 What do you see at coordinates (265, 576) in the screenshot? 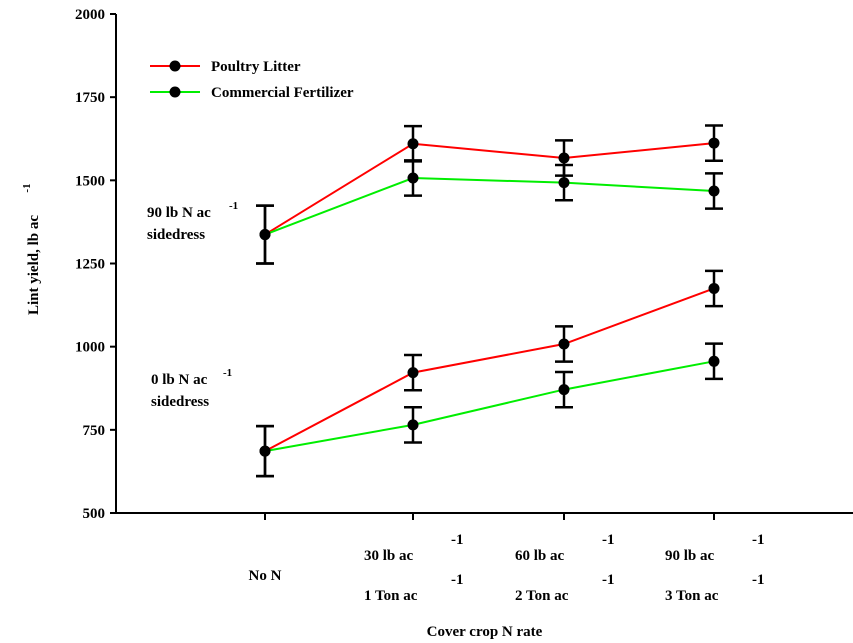
I see `x-tick-label: No N` at bounding box center [265, 576].